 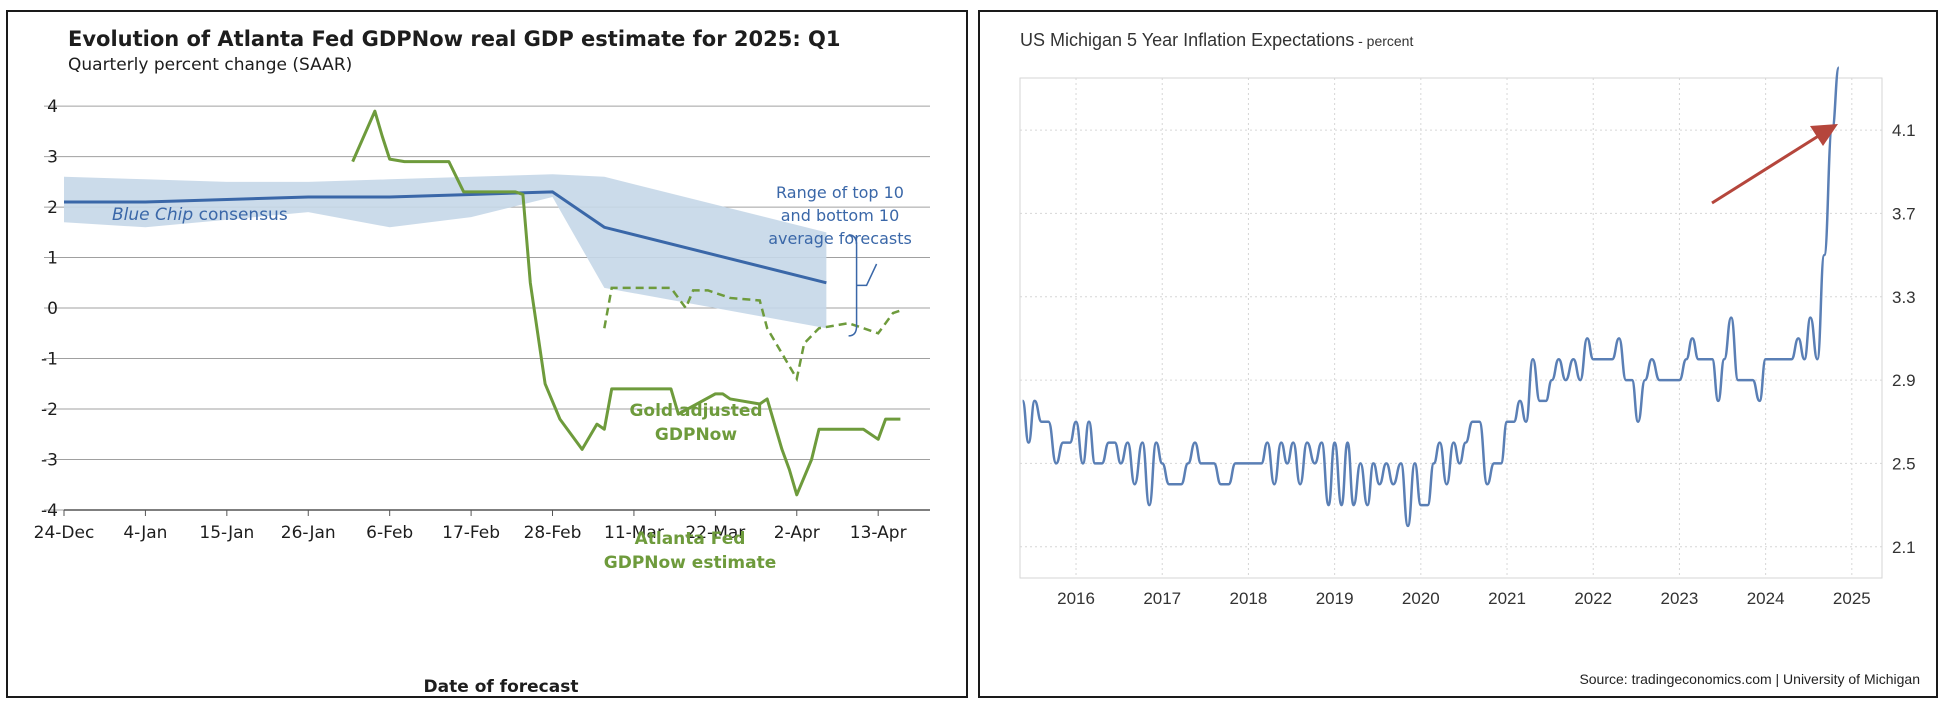 I want to click on x-tick-label: 22-Mar, so click(x=715, y=533).